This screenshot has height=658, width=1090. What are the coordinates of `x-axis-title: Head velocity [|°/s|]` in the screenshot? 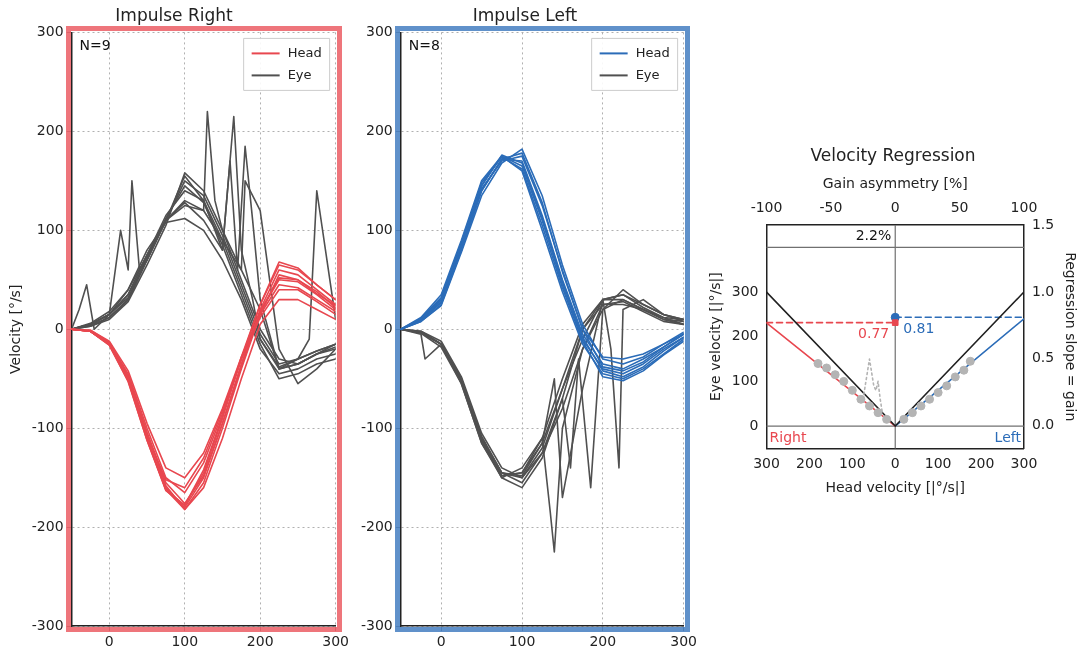 It's located at (895, 488).